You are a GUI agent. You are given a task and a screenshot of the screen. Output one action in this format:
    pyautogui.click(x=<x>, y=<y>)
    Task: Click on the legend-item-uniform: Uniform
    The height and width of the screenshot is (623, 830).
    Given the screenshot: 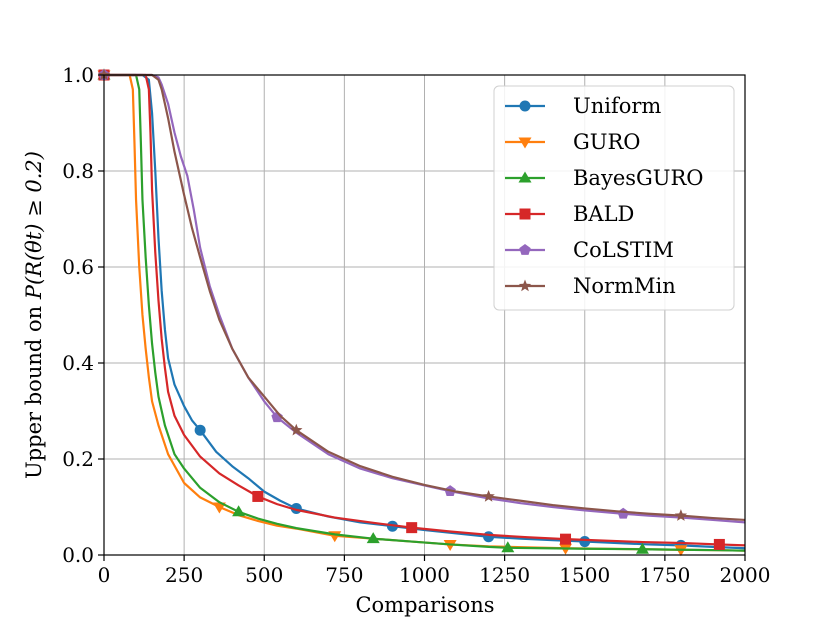 What is the action you would take?
    pyautogui.click(x=583, y=106)
    